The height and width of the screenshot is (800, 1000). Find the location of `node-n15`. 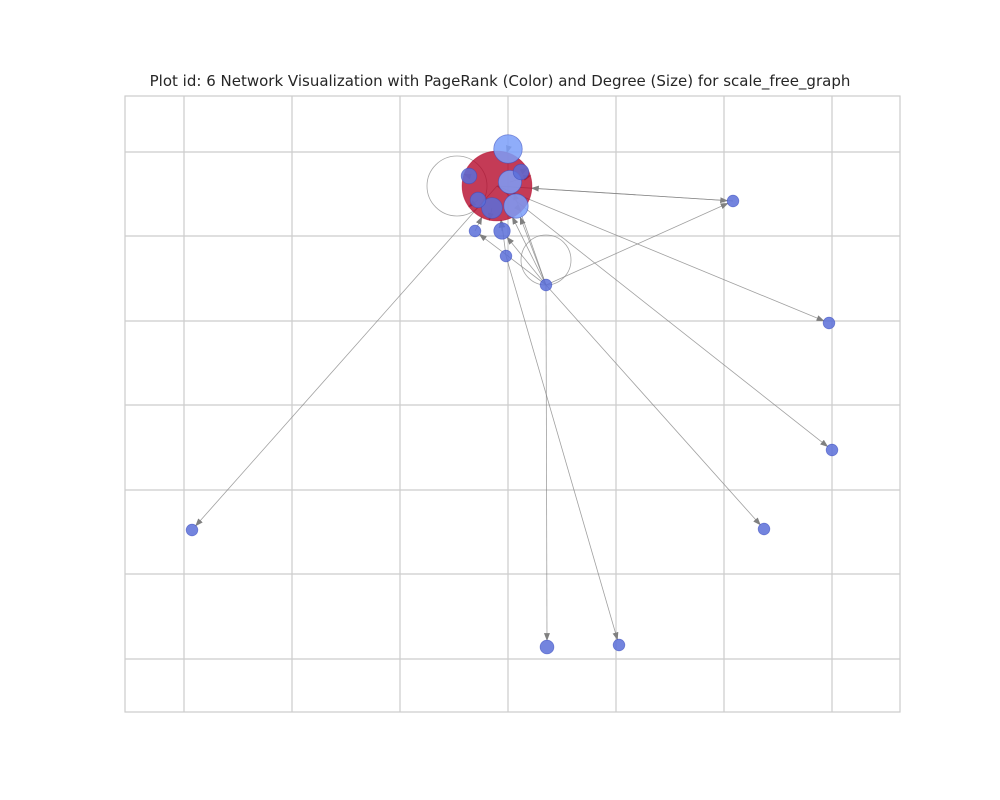

node-n15 is located at coordinates (764, 529).